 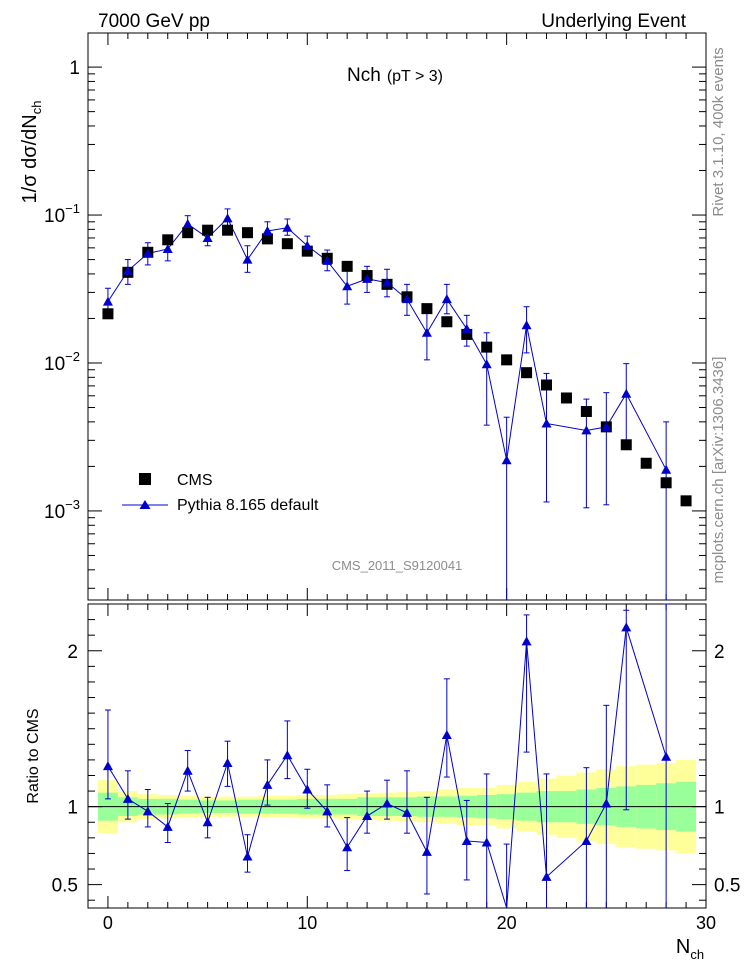 What do you see at coordinates (145, 479) in the screenshot?
I see `legend-marker-cms` at bounding box center [145, 479].